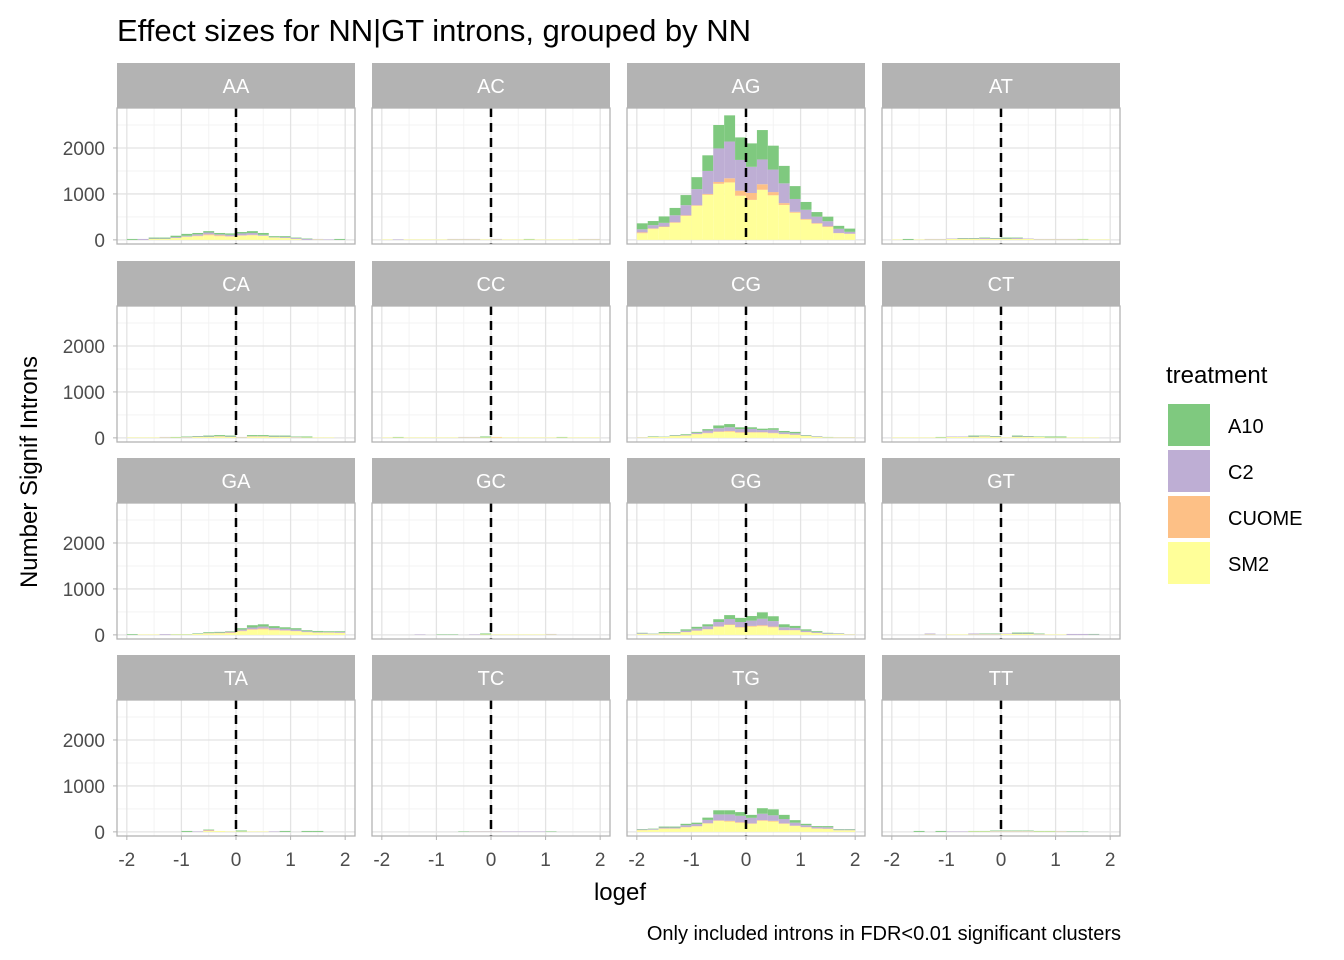 Image resolution: width=1344 pixels, height=960 pixels. I want to click on bar-GG-A10-bin4, so click(675, 632).